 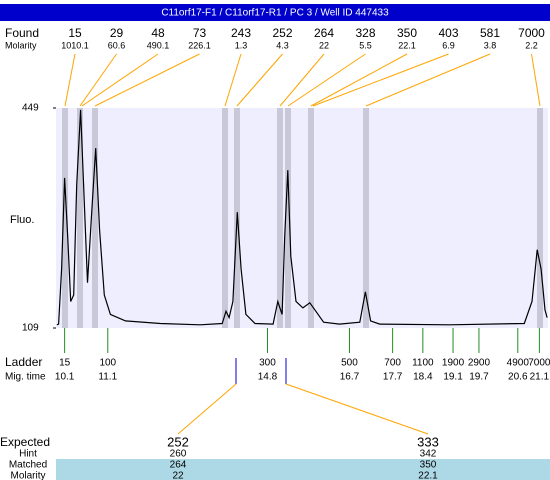 I want to click on ladder-label: Ladder, so click(x=23, y=362).